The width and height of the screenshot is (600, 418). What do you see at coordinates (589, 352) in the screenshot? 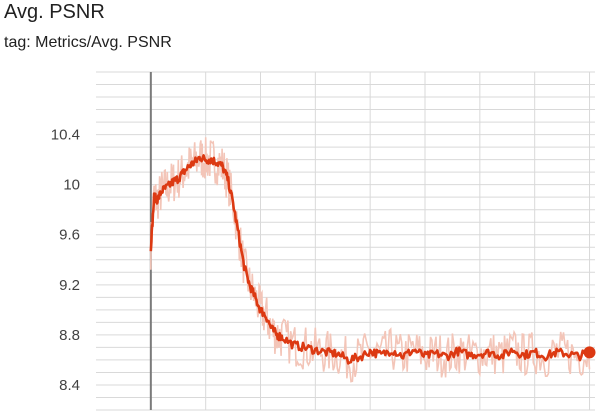
I see `series-end-marker` at bounding box center [589, 352].